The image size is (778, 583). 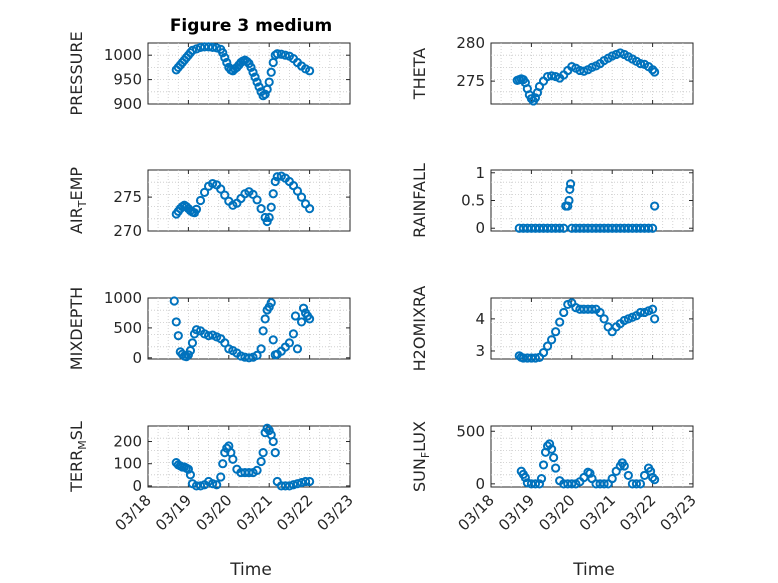 I want to click on y-tick-label: 1, so click(x=480, y=173).